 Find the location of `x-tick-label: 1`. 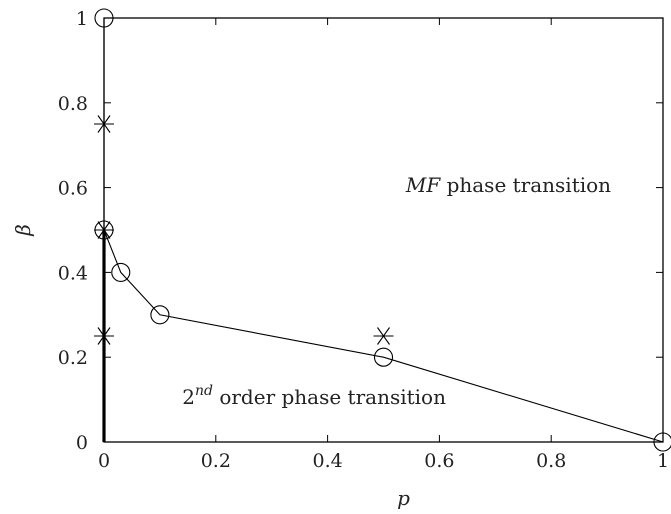

x-tick-label: 1 is located at coordinates (663, 461).